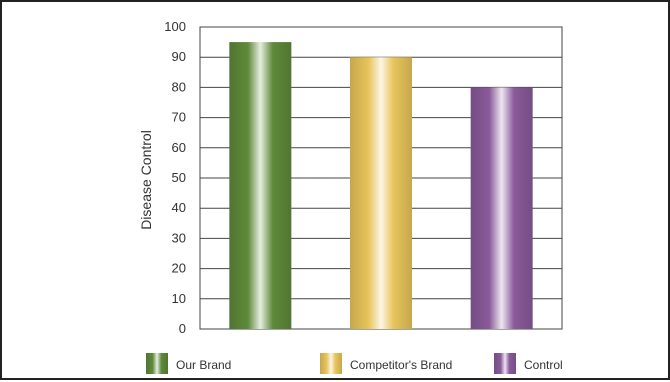 This screenshot has width=670, height=382. Describe the element at coordinates (179, 237) in the screenshot. I see `y-tick-label: 30` at that location.